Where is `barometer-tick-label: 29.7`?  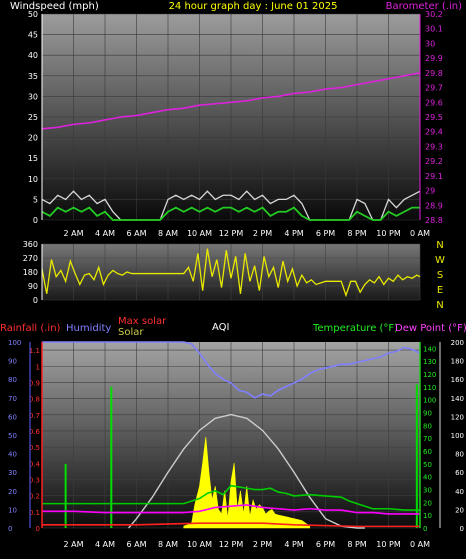 barometer-tick-label: 29.7 is located at coordinates (434, 88).